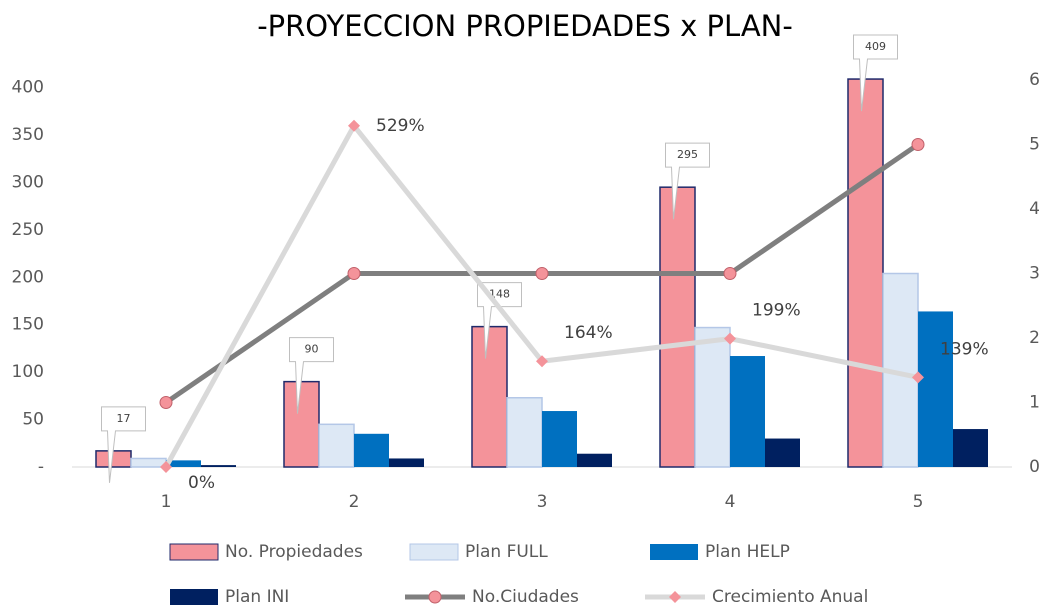 The height and width of the screenshot is (607, 1051). What do you see at coordinates (354, 502) in the screenshot?
I see `x-tick-label: 2` at bounding box center [354, 502].